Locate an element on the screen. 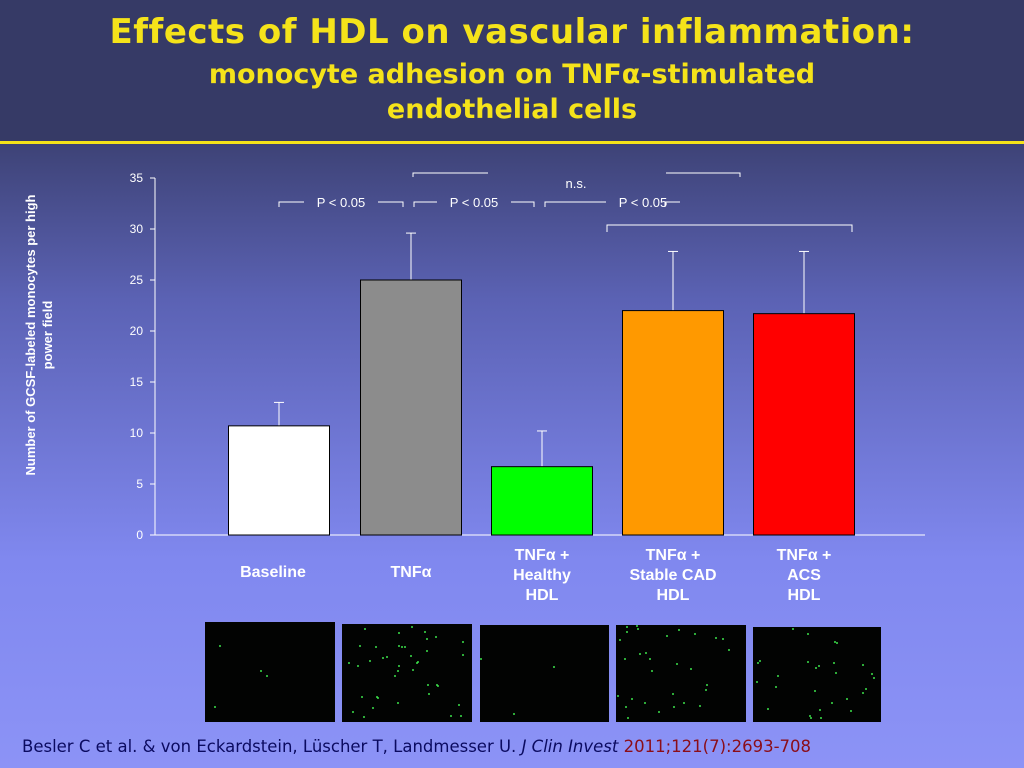  citation-journal: J Clin Invest is located at coordinates (570, 746).